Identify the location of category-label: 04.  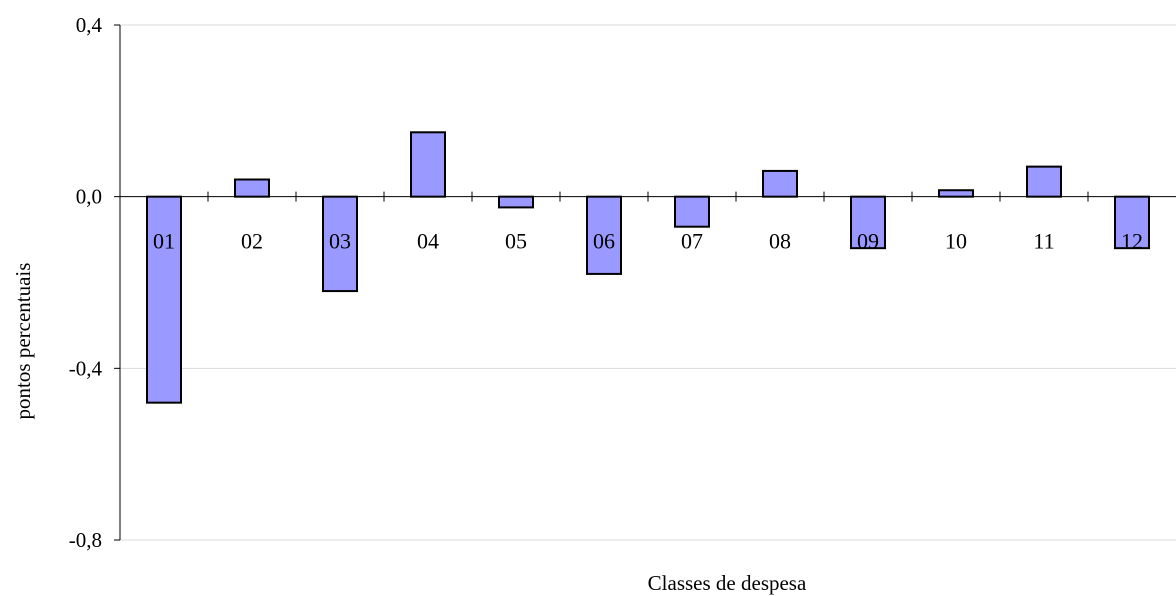
(428, 241).